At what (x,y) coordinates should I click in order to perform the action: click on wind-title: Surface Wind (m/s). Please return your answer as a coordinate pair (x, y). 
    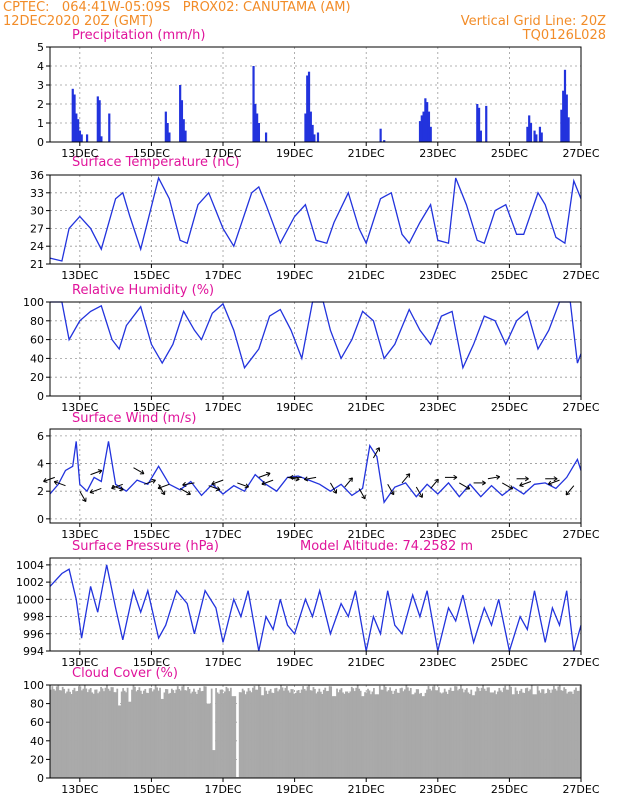
    Looking at the image, I should click on (134, 418).